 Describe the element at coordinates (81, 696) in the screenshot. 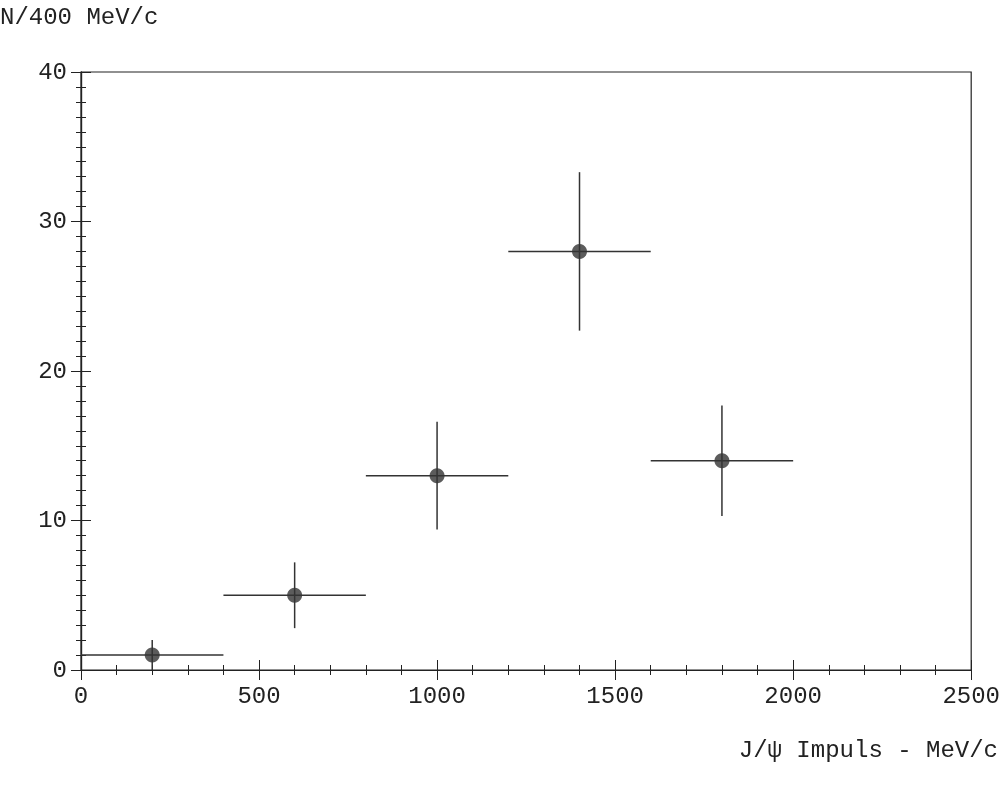

I see `x-tick-label: 0` at that location.